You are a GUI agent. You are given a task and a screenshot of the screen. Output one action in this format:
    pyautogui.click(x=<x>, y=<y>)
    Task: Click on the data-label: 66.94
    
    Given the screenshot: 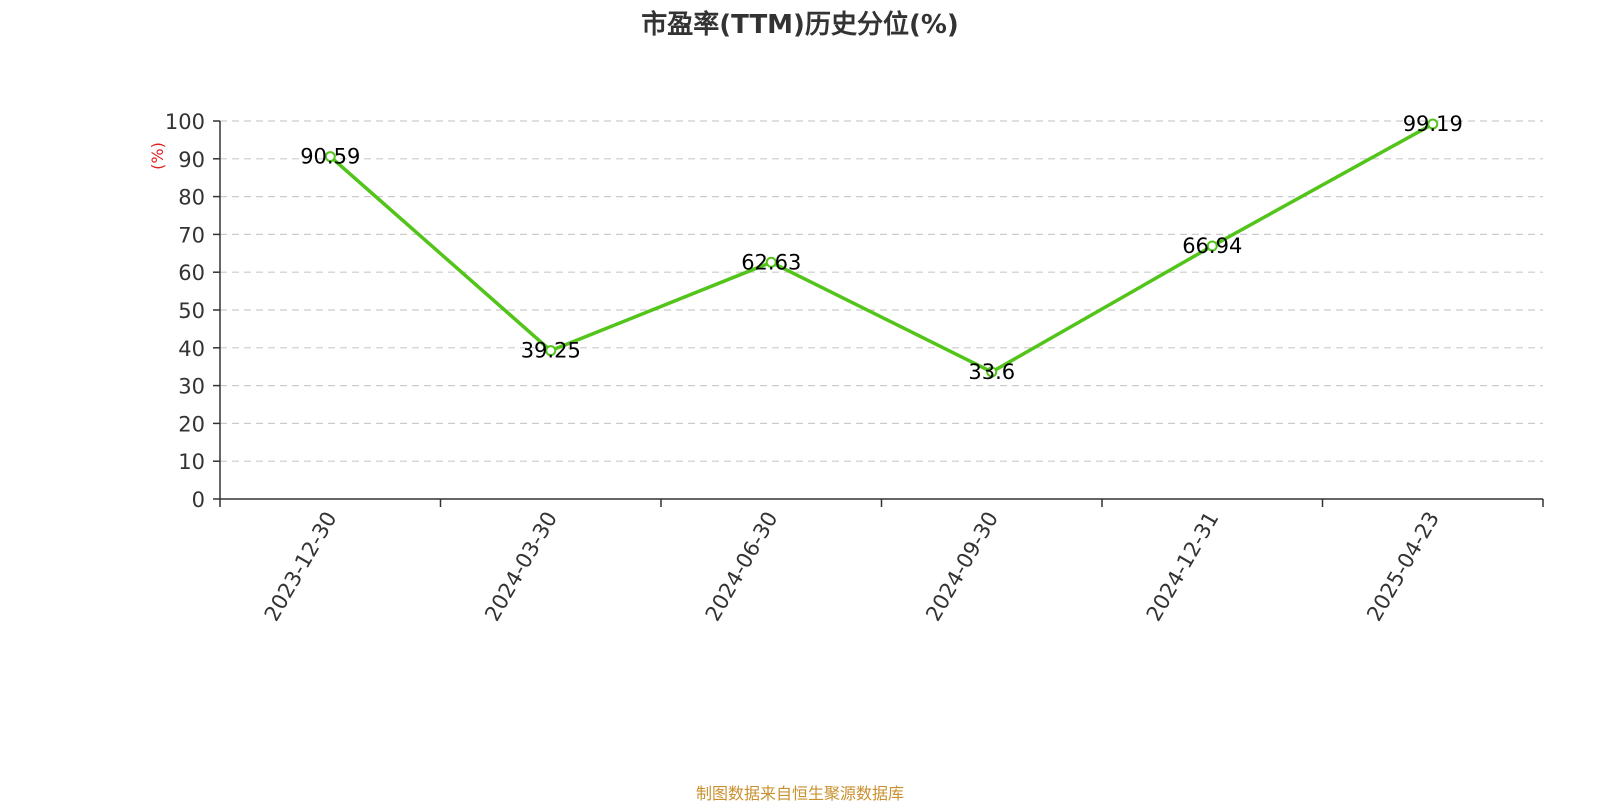 What is the action you would take?
    pyautogui.click(x=1212, y=246)
    